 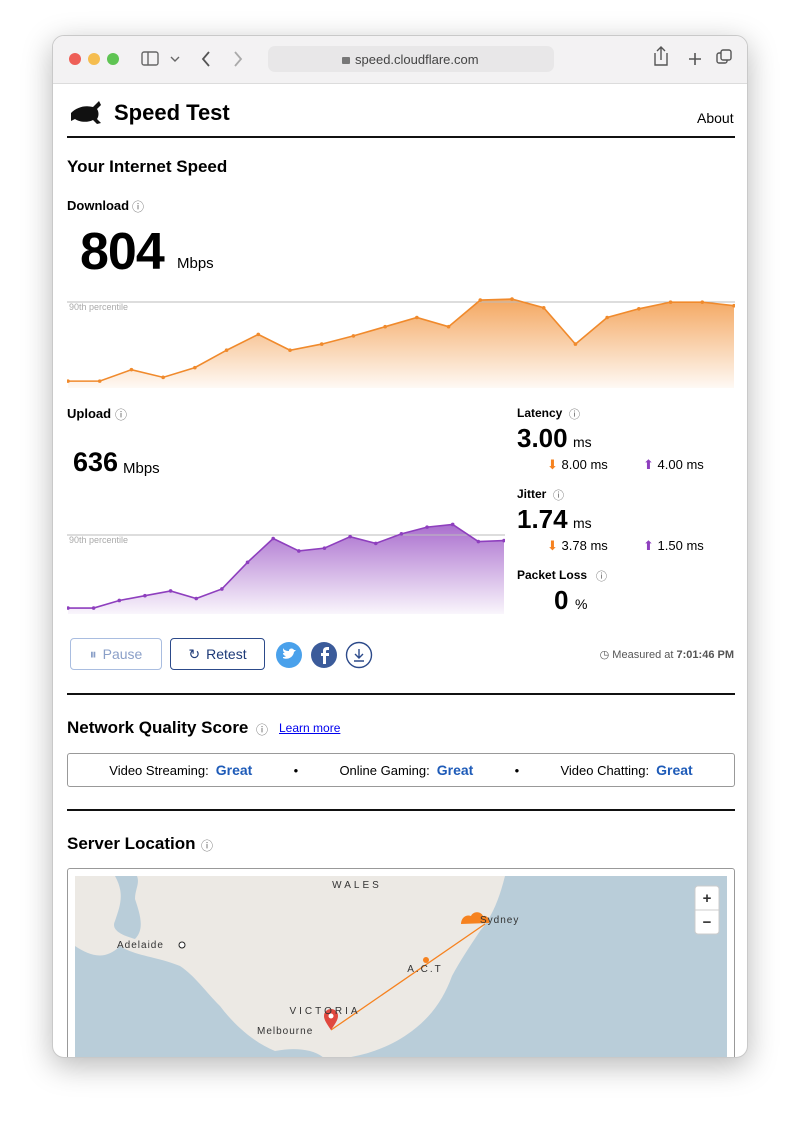 I want to click on latency-down-value: 8.00 ms, so click(x=584, y=464).